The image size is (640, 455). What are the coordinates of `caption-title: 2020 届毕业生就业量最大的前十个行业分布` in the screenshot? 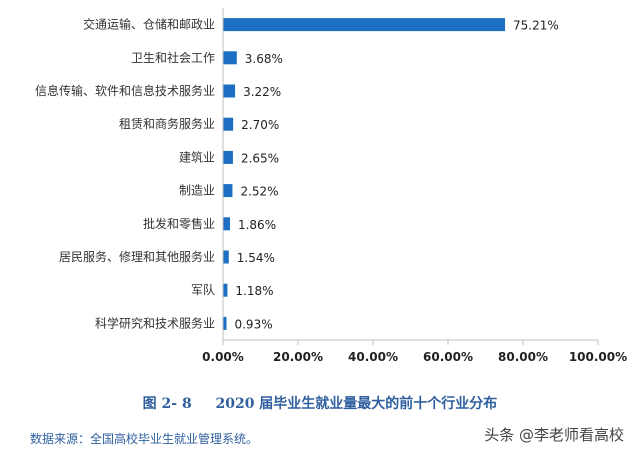 It's located at (356, 404).